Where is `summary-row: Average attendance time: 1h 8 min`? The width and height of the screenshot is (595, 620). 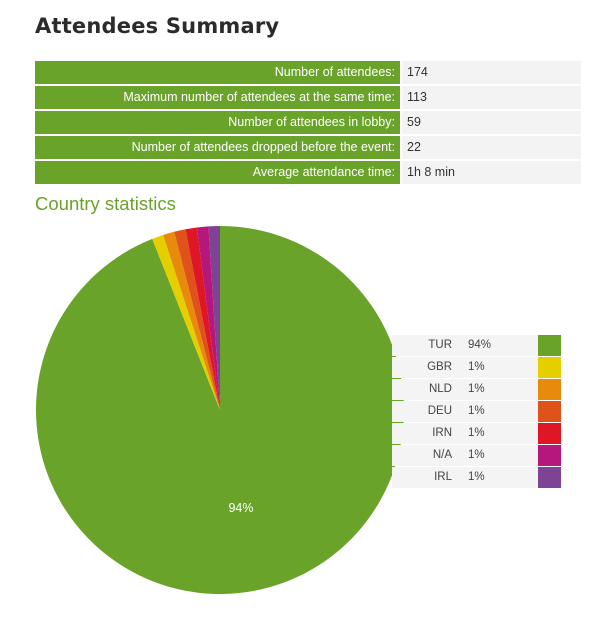 summary-row: Average attendance time: 1h 8 min is located at coordinates (308, 172).